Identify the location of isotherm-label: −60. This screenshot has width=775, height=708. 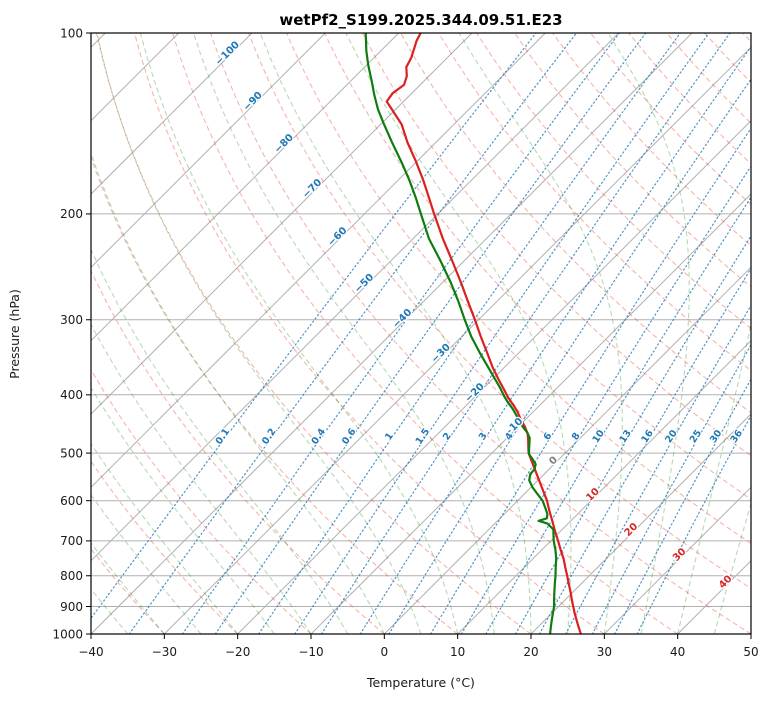
(338, 237).